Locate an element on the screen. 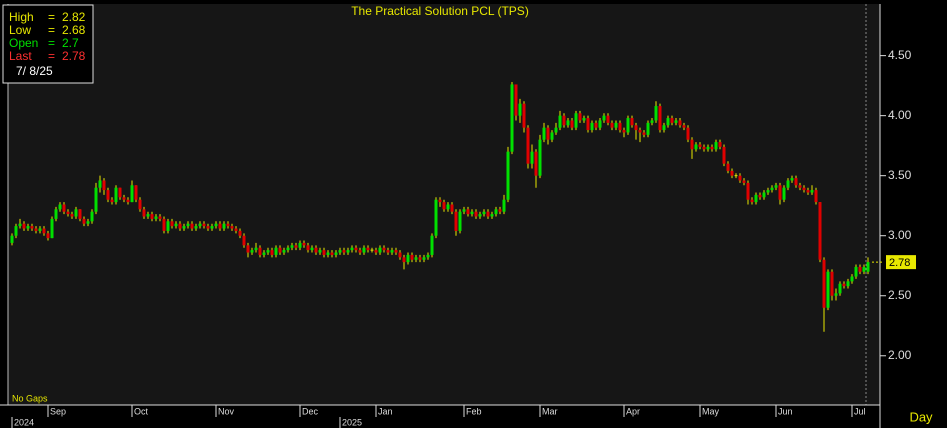 The image size is (947, 428). info-label: Open is located at coordinates (23, 43).